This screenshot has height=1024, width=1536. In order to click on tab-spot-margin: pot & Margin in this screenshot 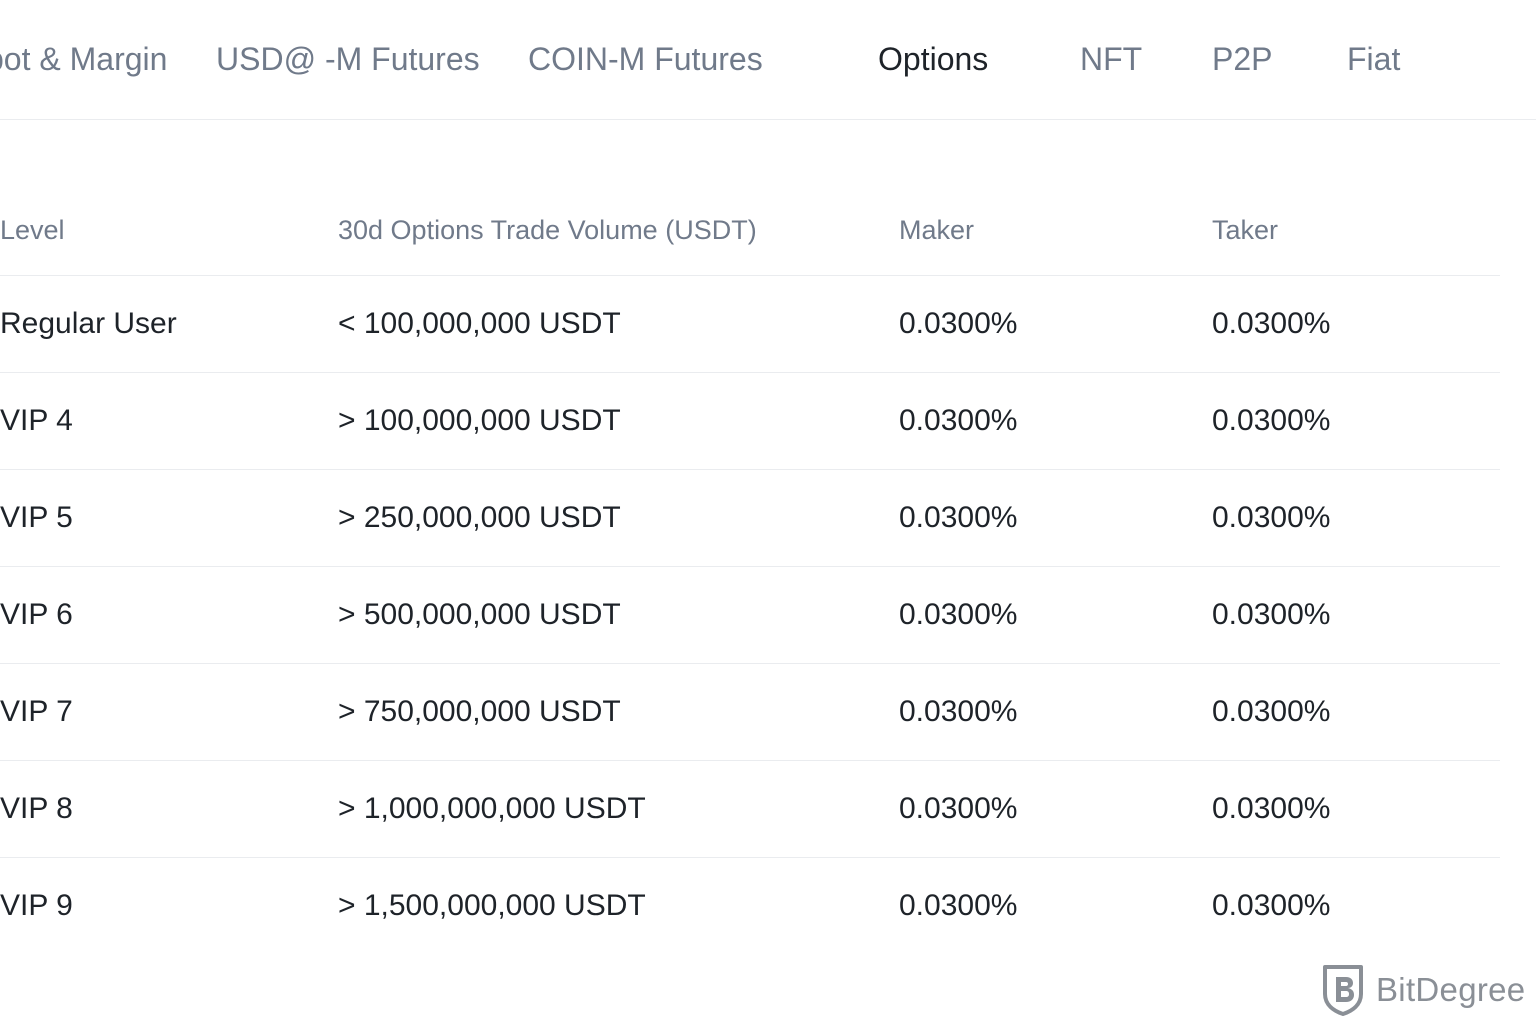, I will do `click(84, 59)`.